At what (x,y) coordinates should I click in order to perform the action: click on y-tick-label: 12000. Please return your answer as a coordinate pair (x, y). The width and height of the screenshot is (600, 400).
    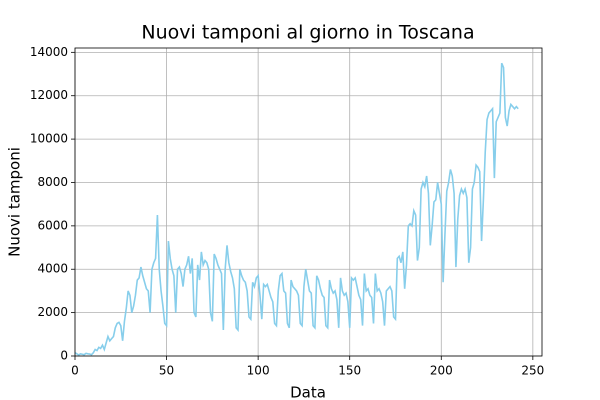
    Looking at the image, I should click on (49, 95).